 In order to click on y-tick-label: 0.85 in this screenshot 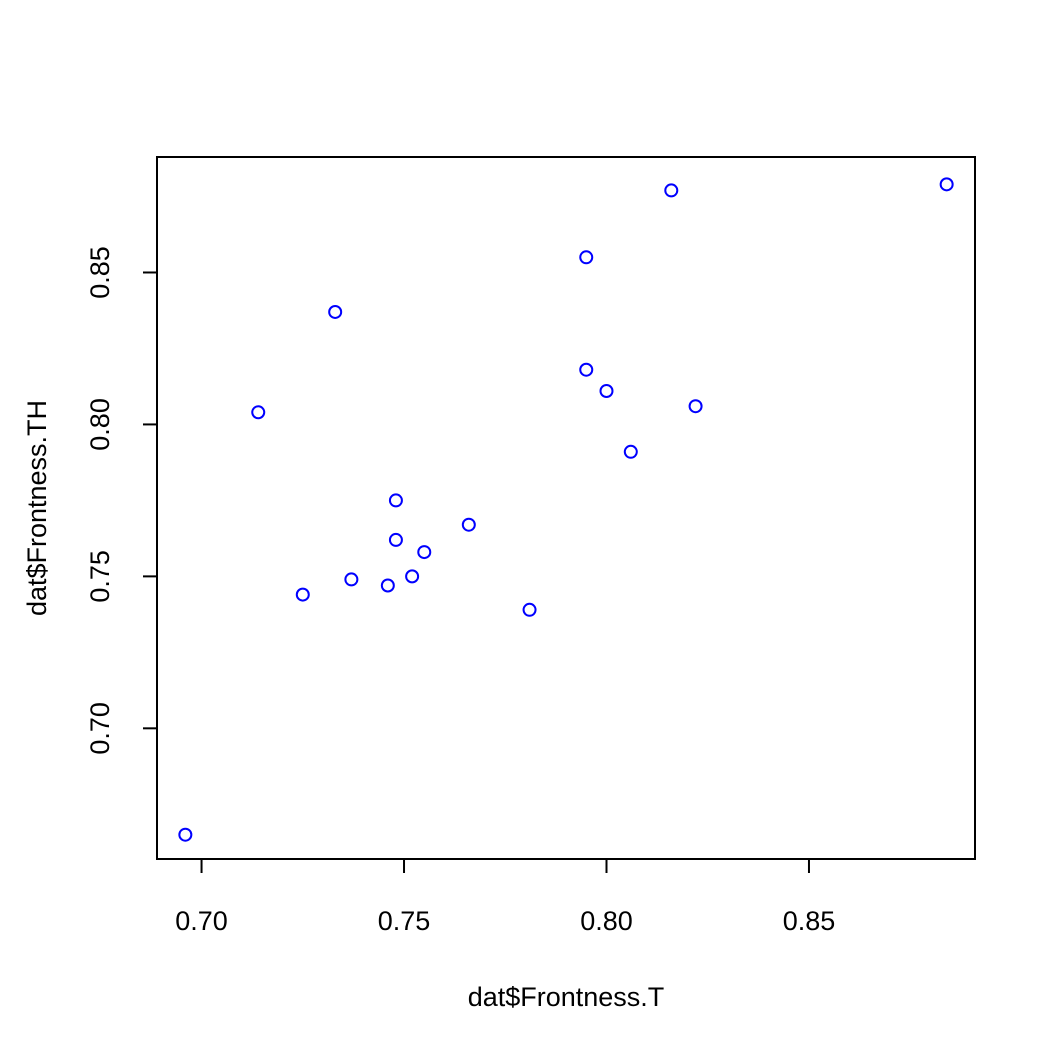, I will do `click(100, 272)`.